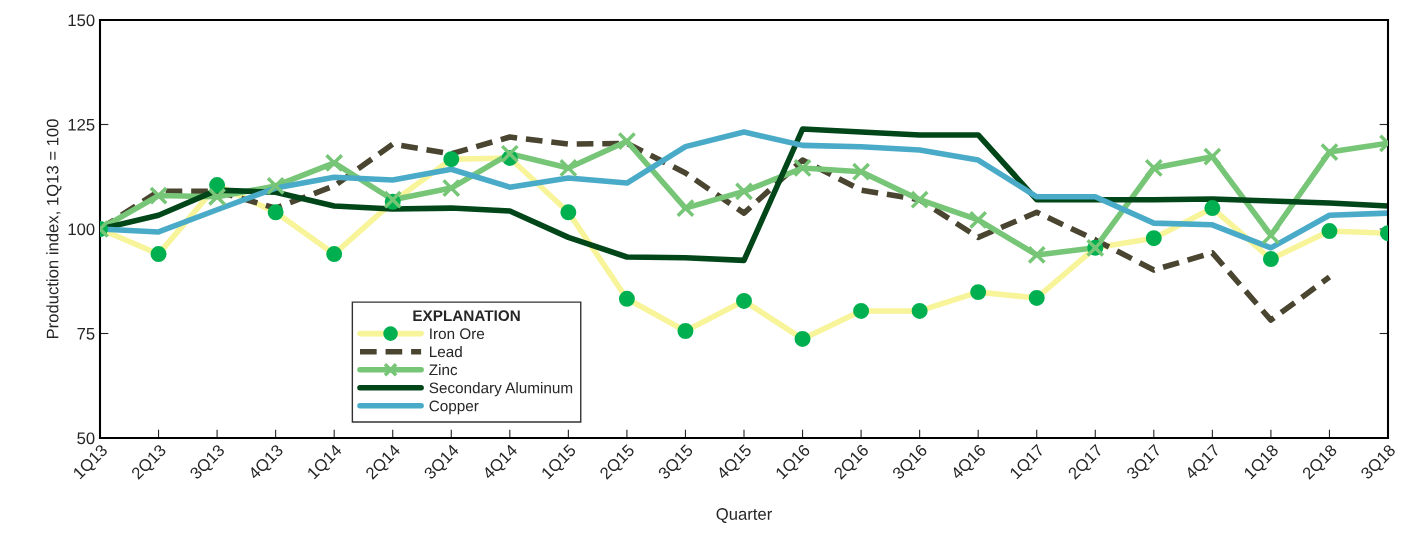  What do you see at coordinates (54, 229) in the screenshot?
I see `y-axis-title: Production index, 1Q13 = 100` at bounding box center [54, 229].